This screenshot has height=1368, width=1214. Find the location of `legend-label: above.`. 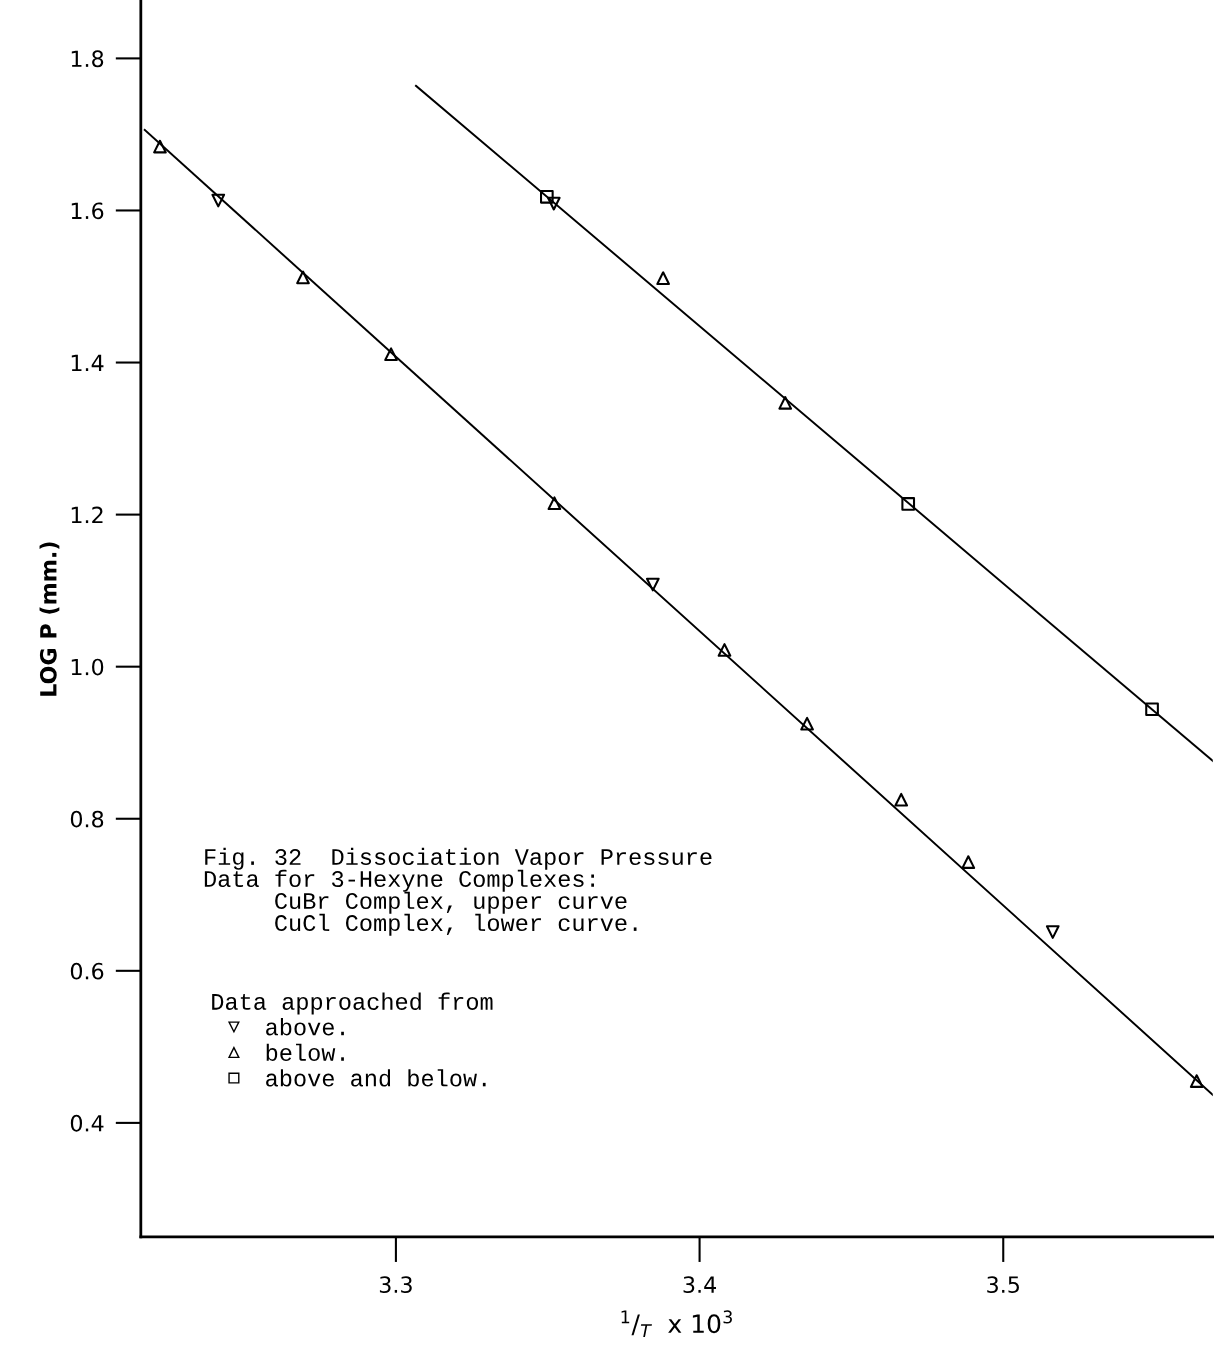

legend-label: above. is located at coordinates (305, 1027).